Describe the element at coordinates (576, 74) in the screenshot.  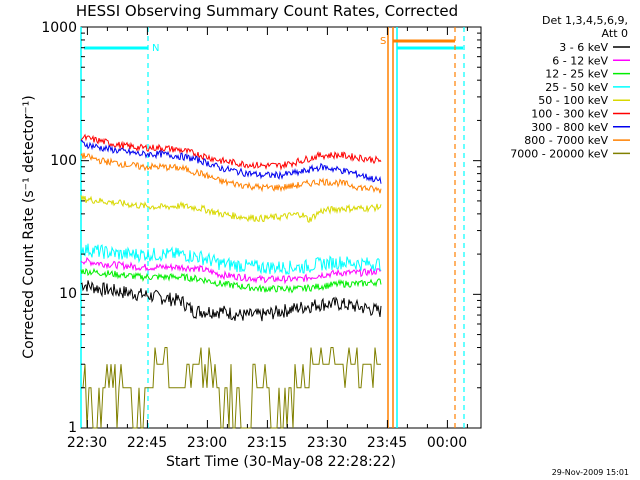
I see `legend-label: 12 - 25 keV` at that location.